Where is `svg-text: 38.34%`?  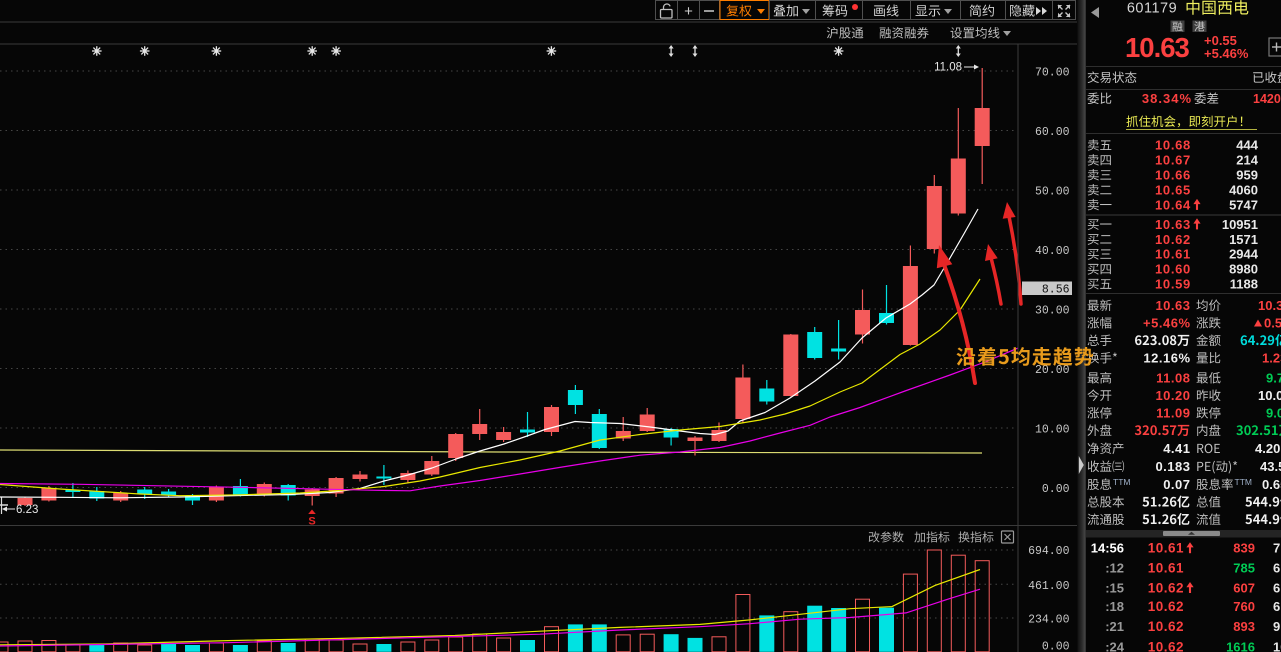 svg-text: 38.34% is located at coordinates (1167, 98).